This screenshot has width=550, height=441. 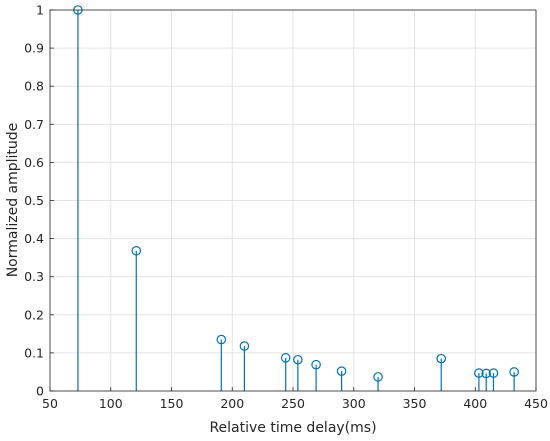 What do you see at coordinates (536, 403) in the screenshot?
I see `x-tick-label: 450` at bounding box center [536, 403].